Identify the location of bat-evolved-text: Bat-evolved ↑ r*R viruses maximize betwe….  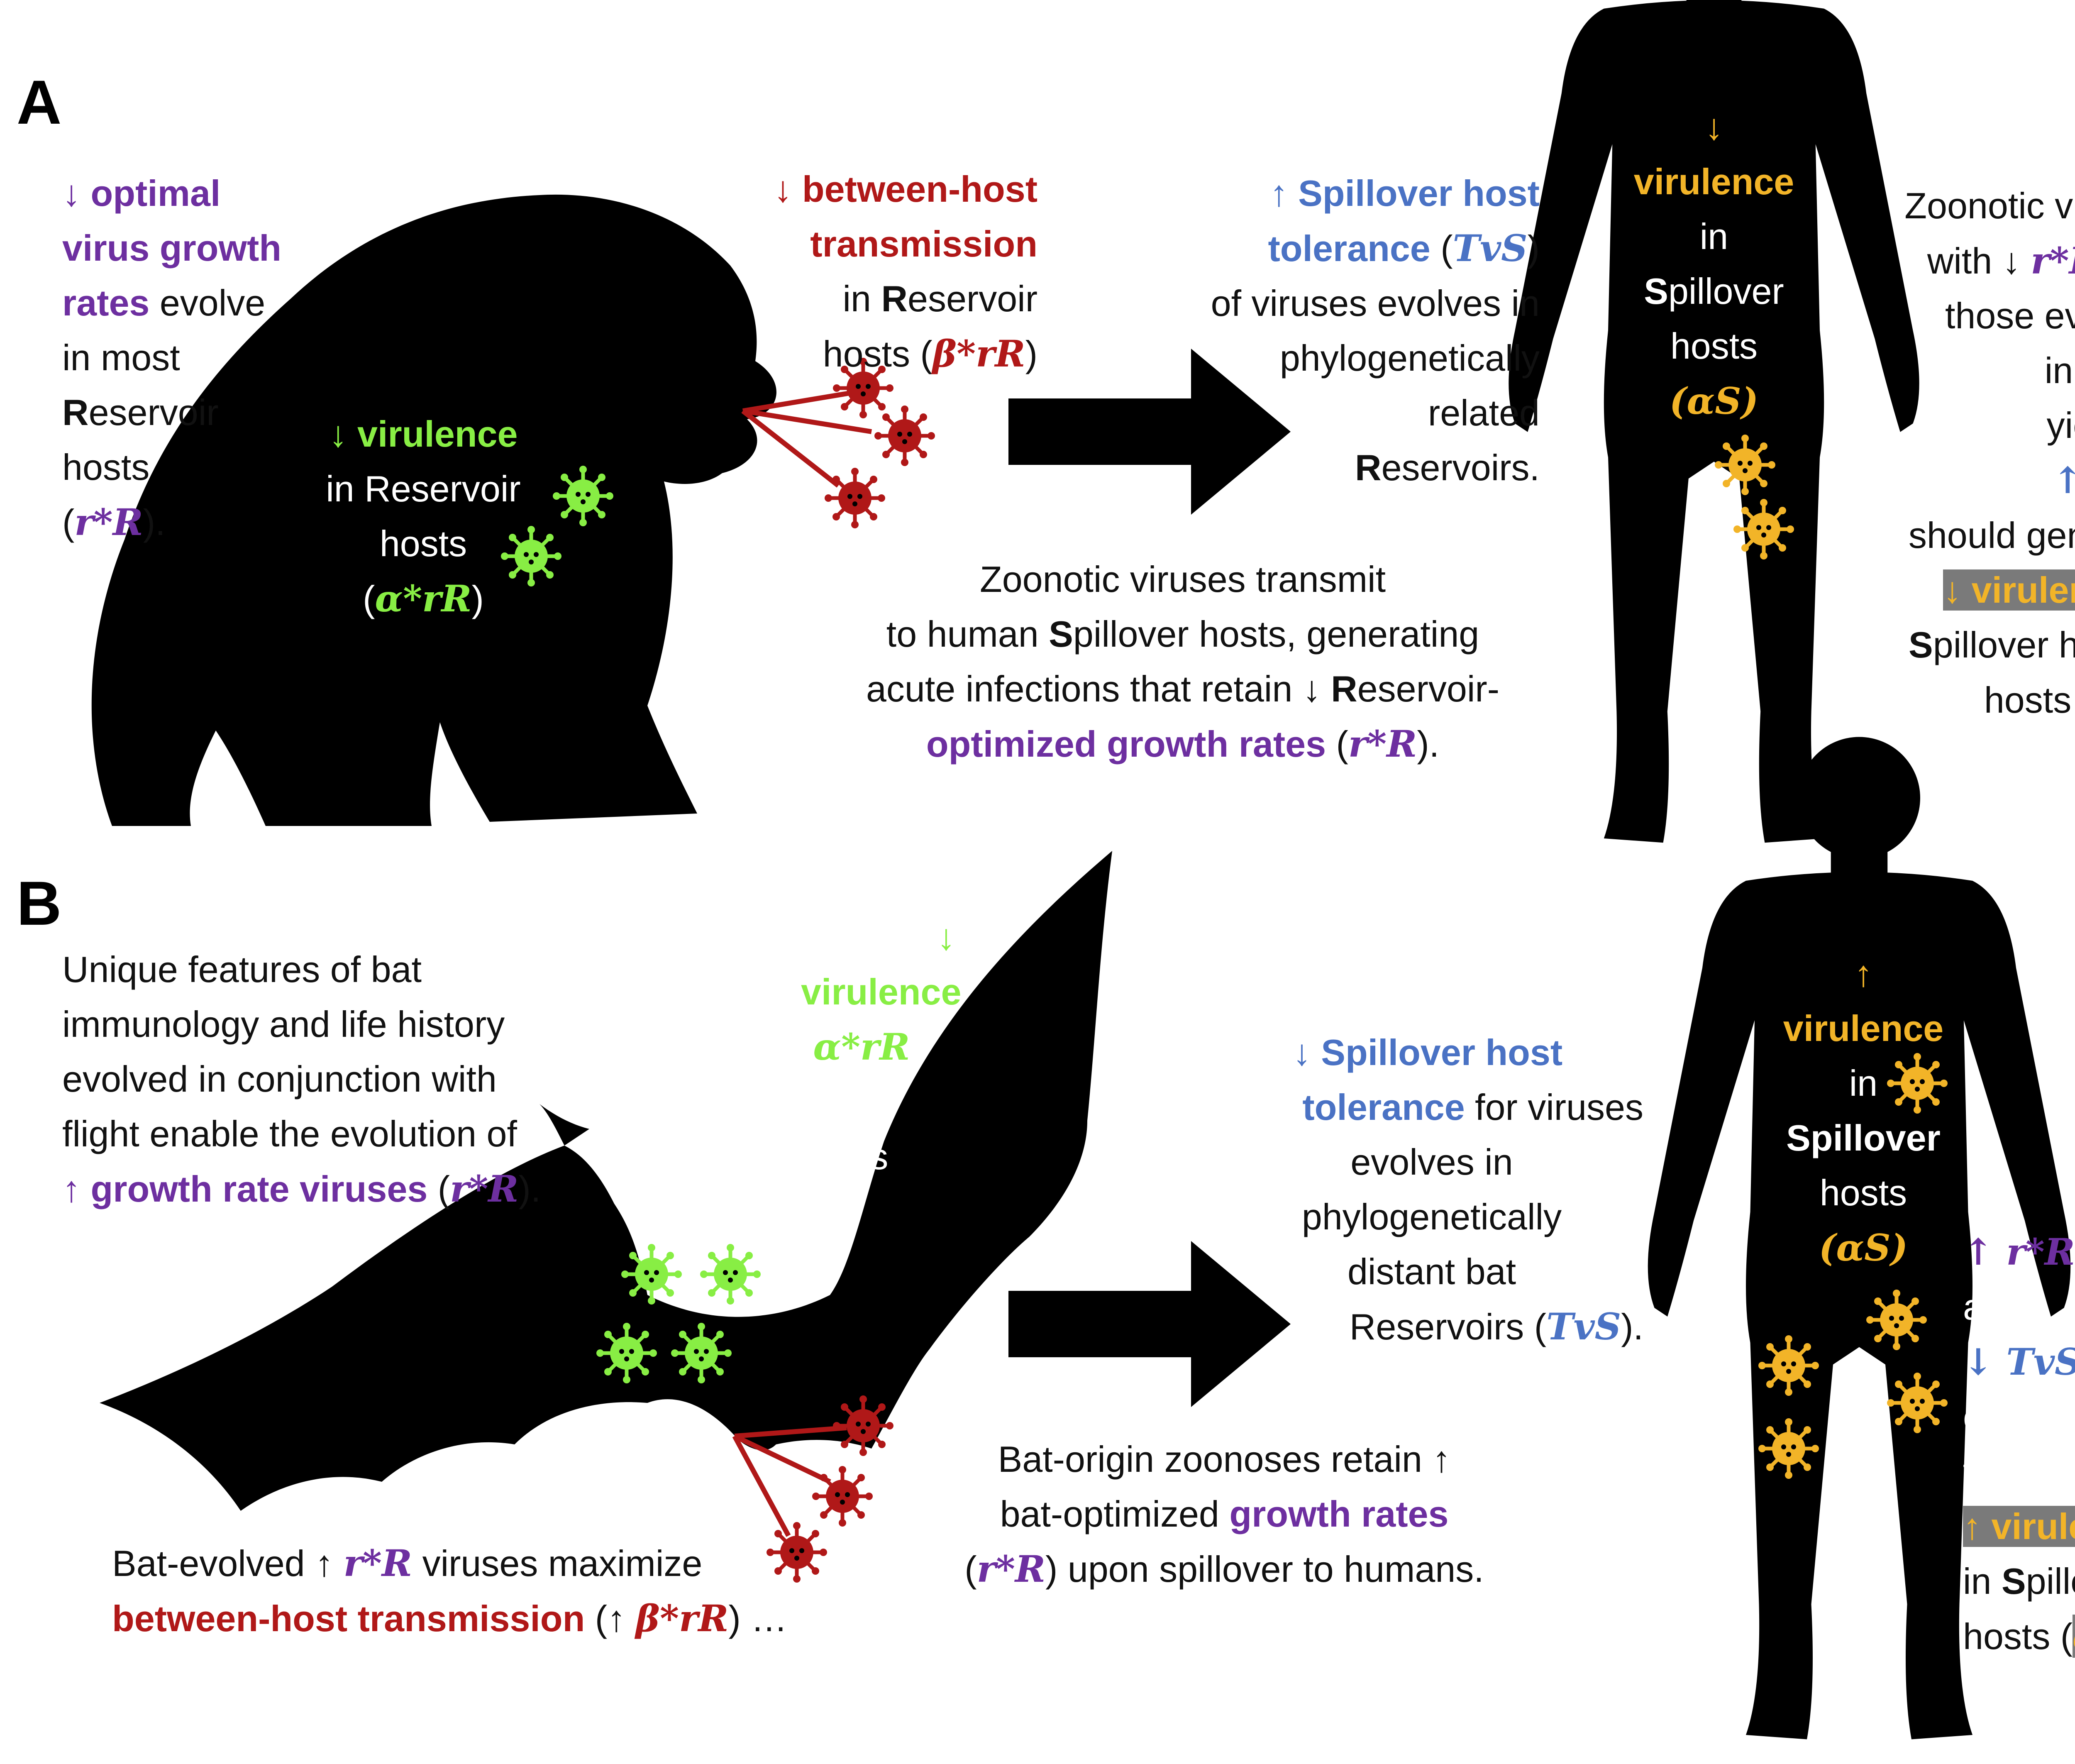
(450, 1591).